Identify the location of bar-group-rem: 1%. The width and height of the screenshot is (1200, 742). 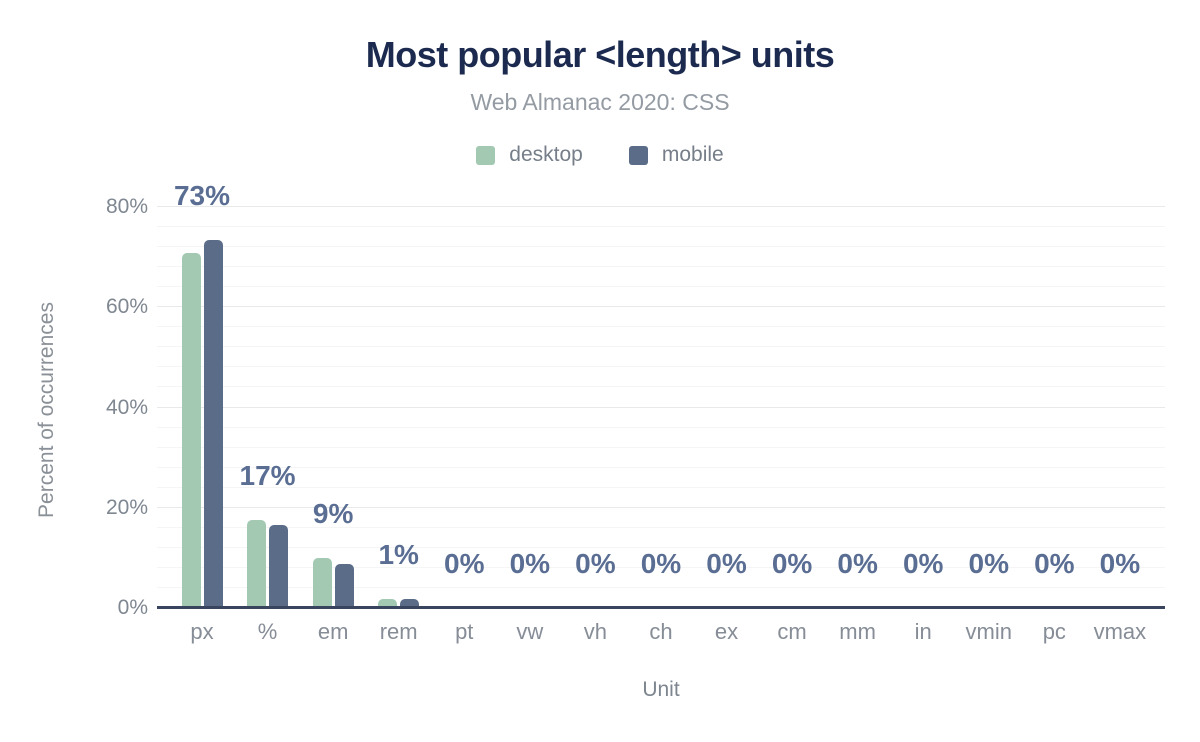
(399, 407).